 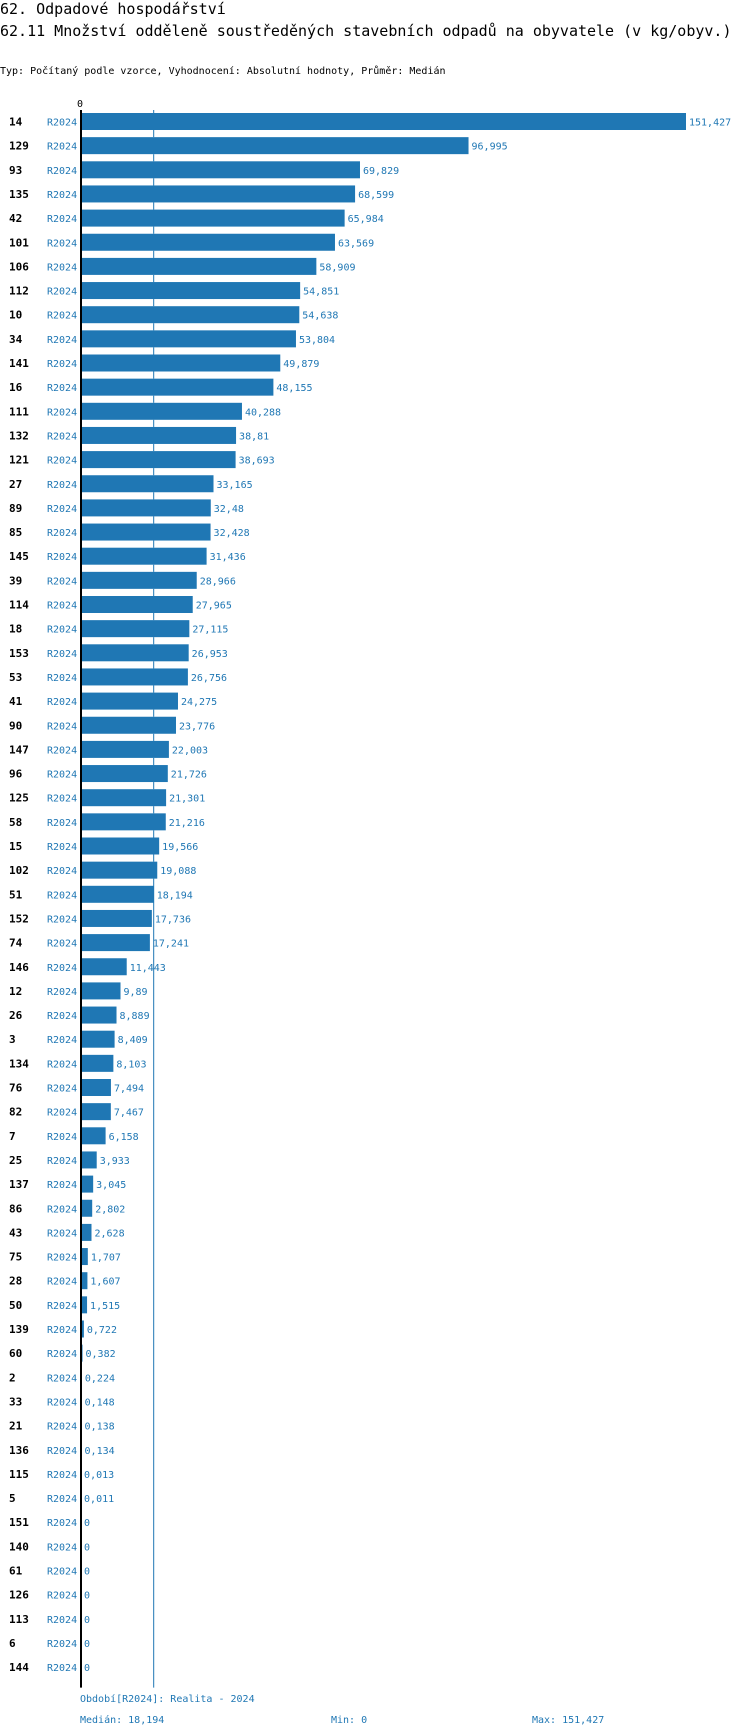 I want to click on value-label: 58,909, so click(x=337, y=267).